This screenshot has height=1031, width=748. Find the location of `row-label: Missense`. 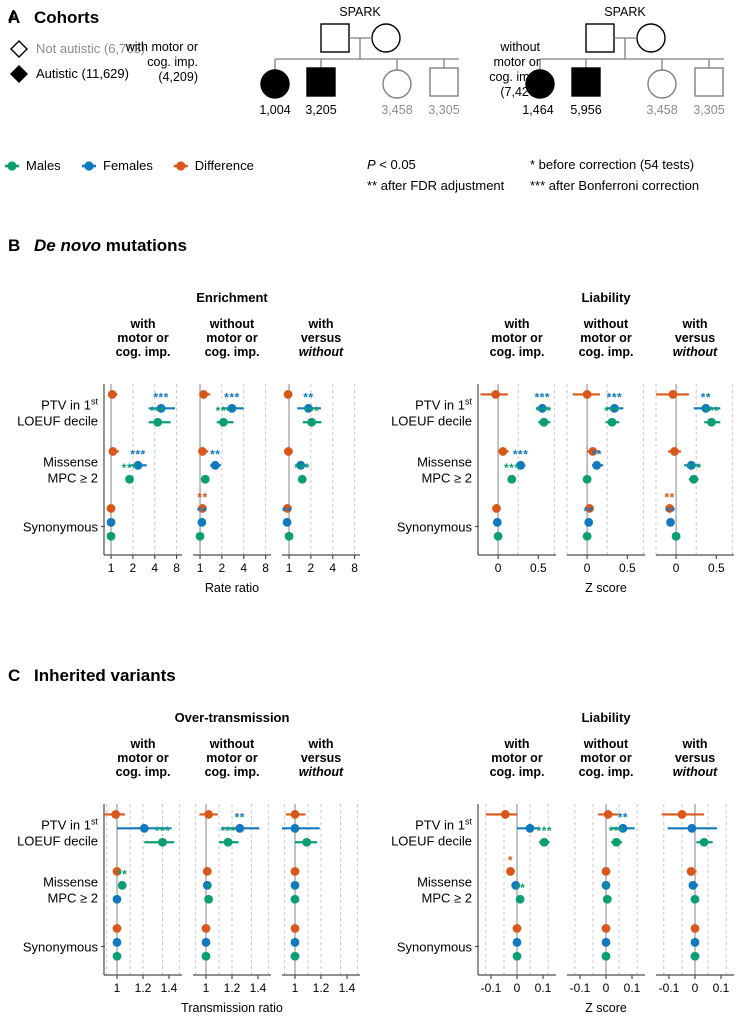

row-label: Missense is located at coordinates (70, 882).